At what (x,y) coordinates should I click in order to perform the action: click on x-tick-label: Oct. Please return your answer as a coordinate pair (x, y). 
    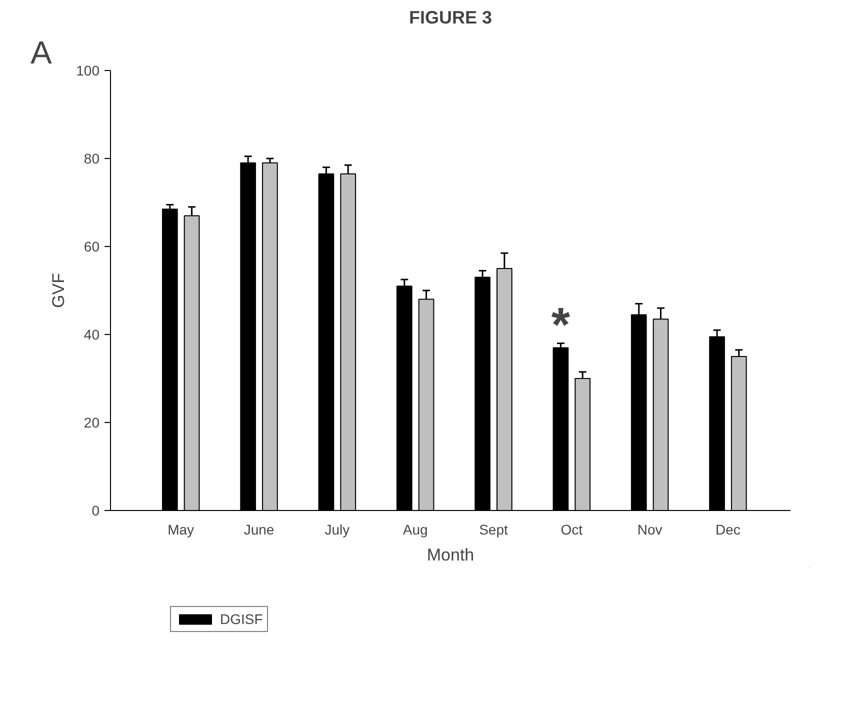
    Looking at the image, I should click on (571, 530).